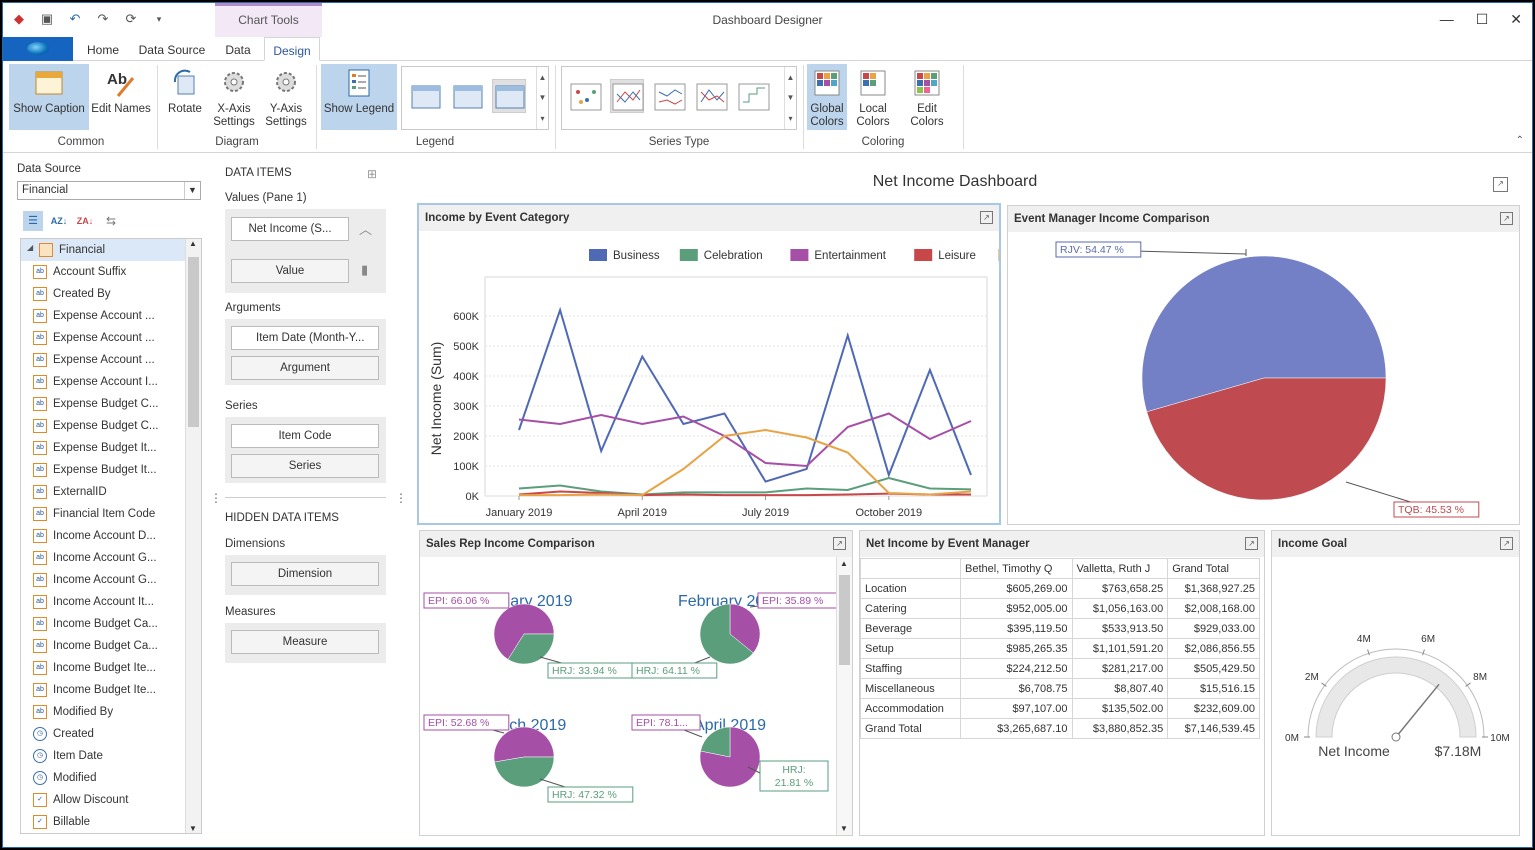  I want to click on redo-icon: ↷, so click(103, 18).